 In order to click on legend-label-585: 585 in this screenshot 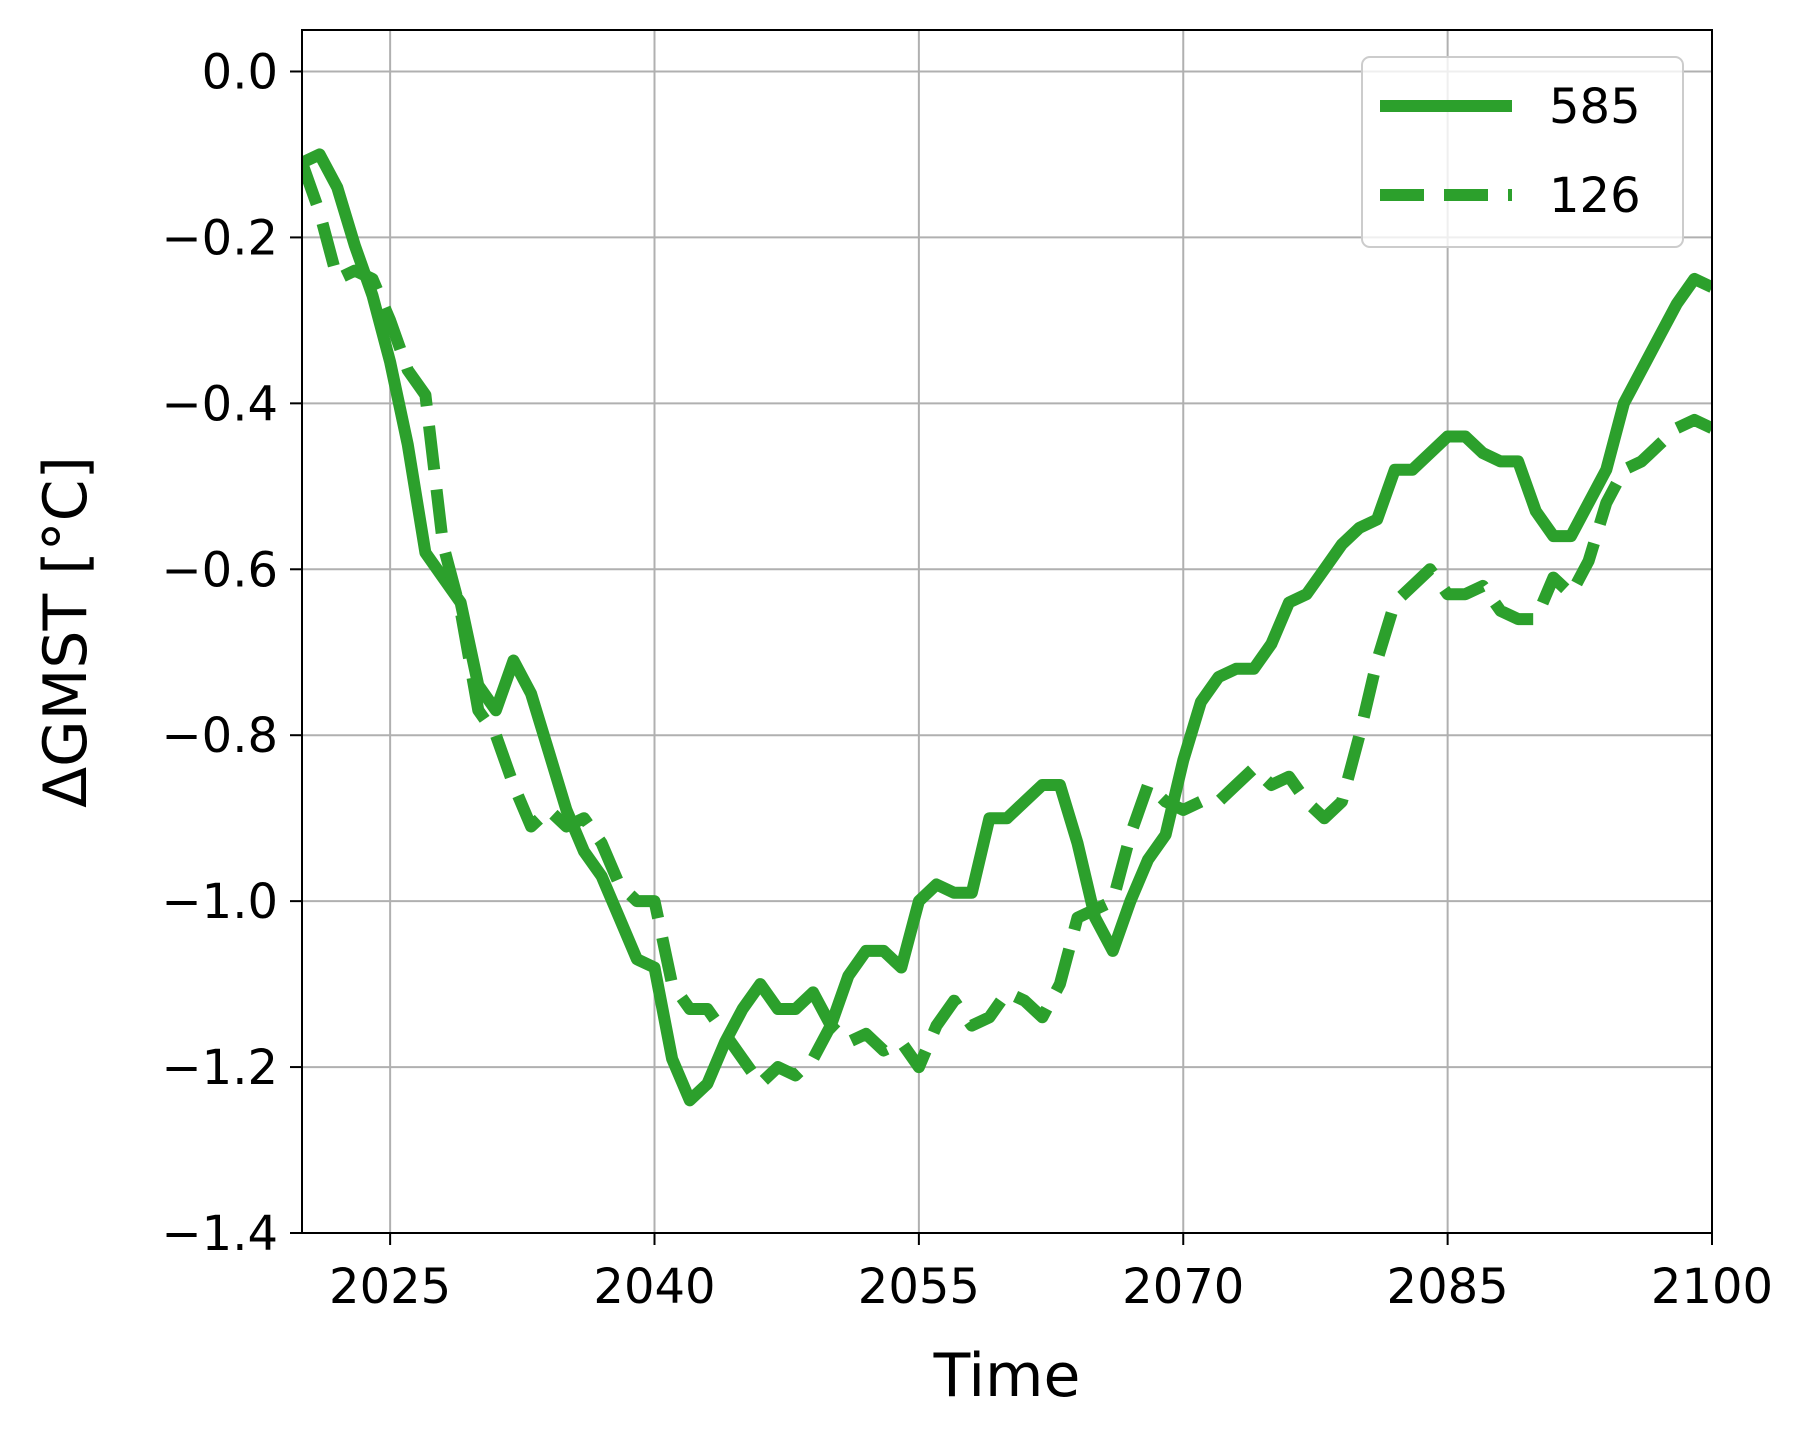, I will do `click(1595, 107)`.